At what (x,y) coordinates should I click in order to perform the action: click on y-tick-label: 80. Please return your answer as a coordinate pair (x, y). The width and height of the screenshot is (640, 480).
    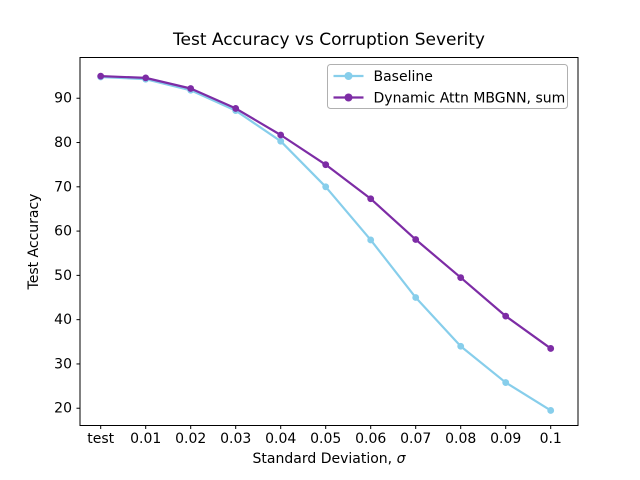
    Looking at the image, I should click on (63, 143).